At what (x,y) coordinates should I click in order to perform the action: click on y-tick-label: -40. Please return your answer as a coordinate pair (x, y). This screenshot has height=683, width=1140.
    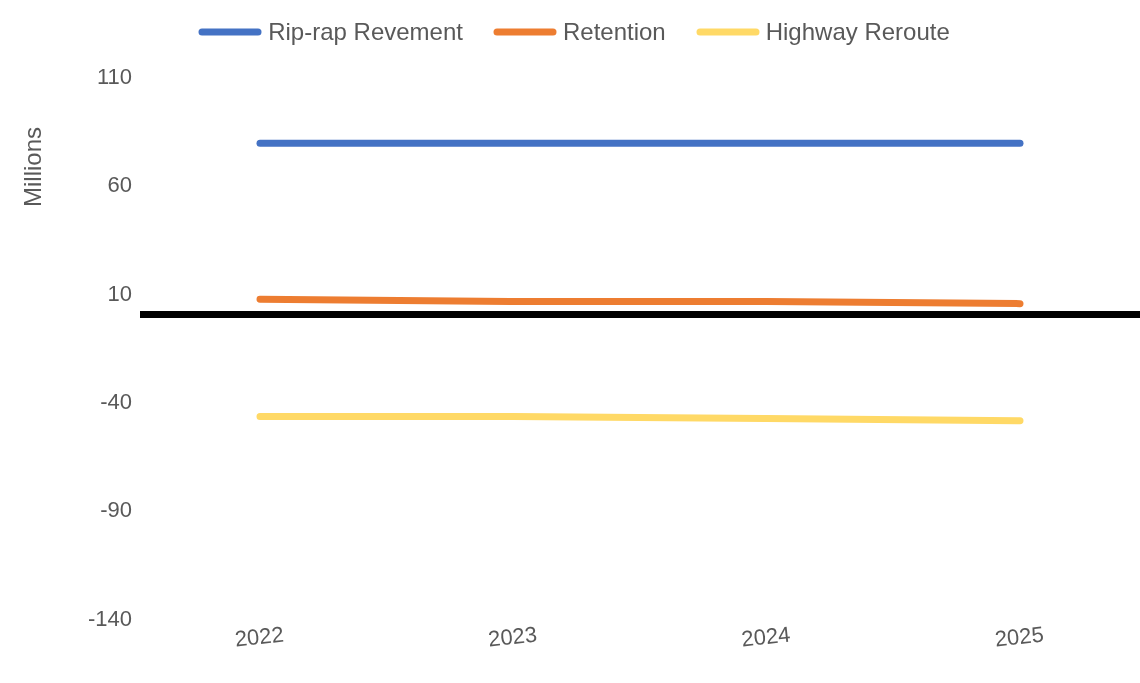
    Looking at the image, I should click on (116, 402).